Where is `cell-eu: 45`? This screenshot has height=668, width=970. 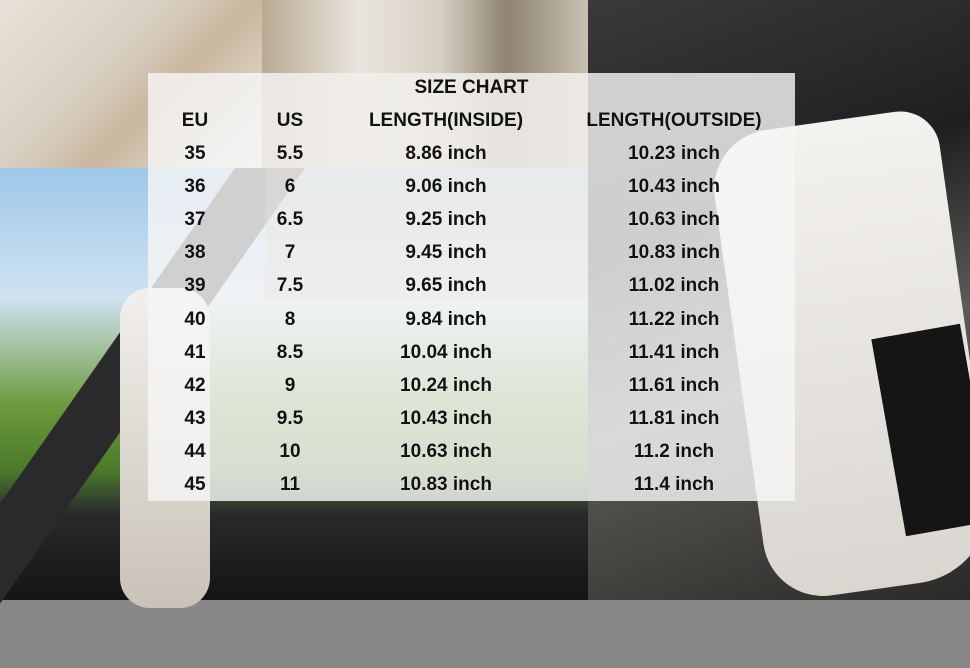 cell-eu: 45 is located at coordinates (195, 484).